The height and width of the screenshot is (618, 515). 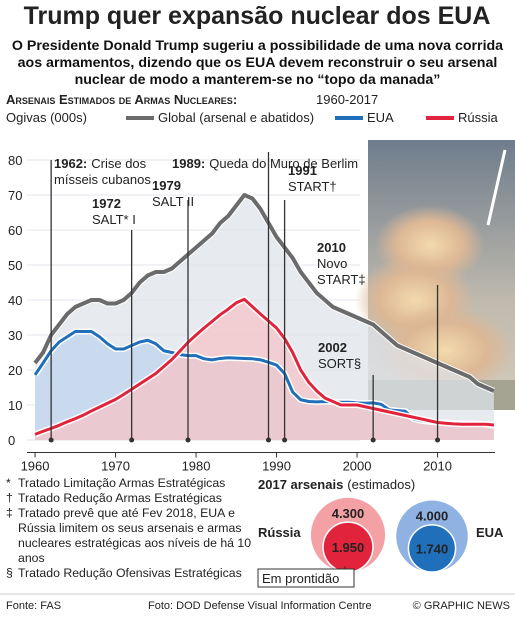 What do you see at coordinates (15, 265) in the screenshot?
I see `y-tick-label: 50` at bounding box center [15, 265].